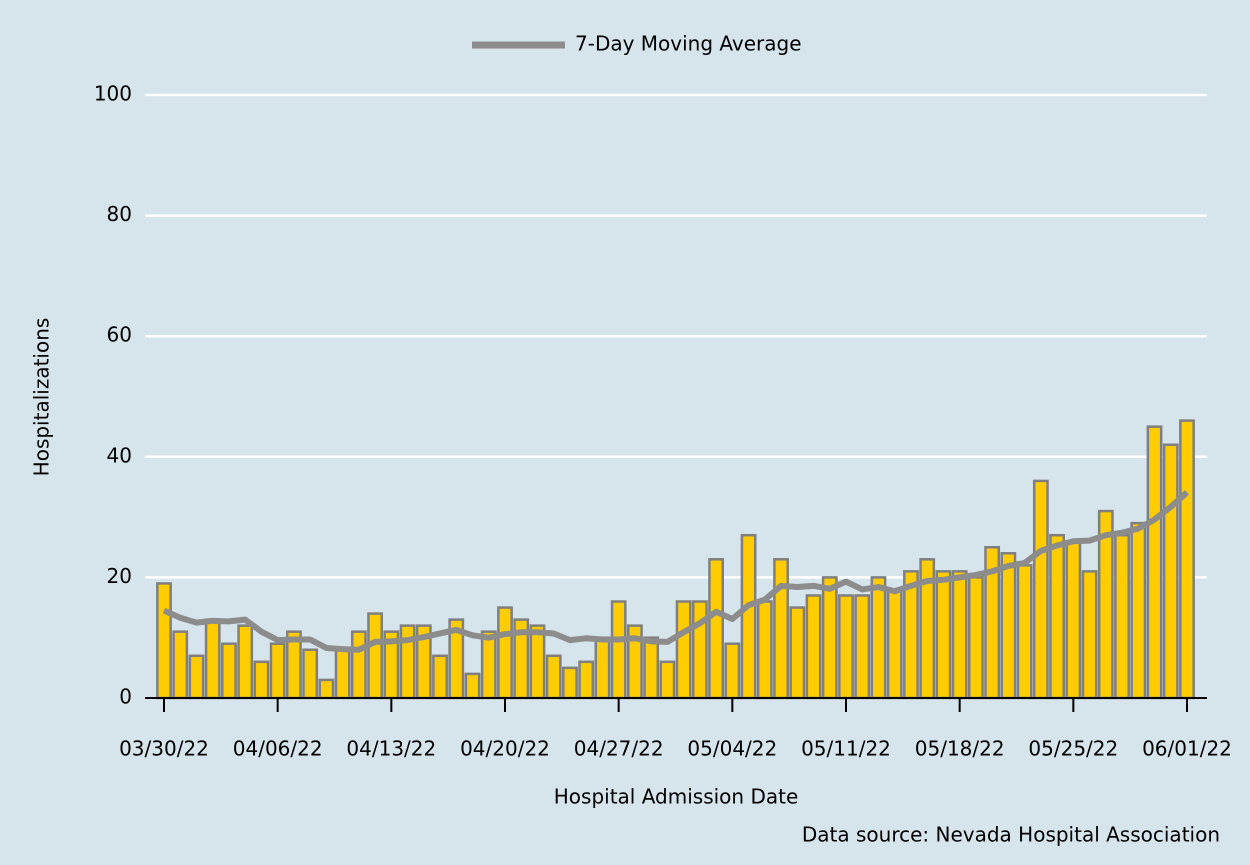 Image resolution: width=1250 pixels, height=865 pixels. I want to click on y-tick-label: 100, so click(113, 94).